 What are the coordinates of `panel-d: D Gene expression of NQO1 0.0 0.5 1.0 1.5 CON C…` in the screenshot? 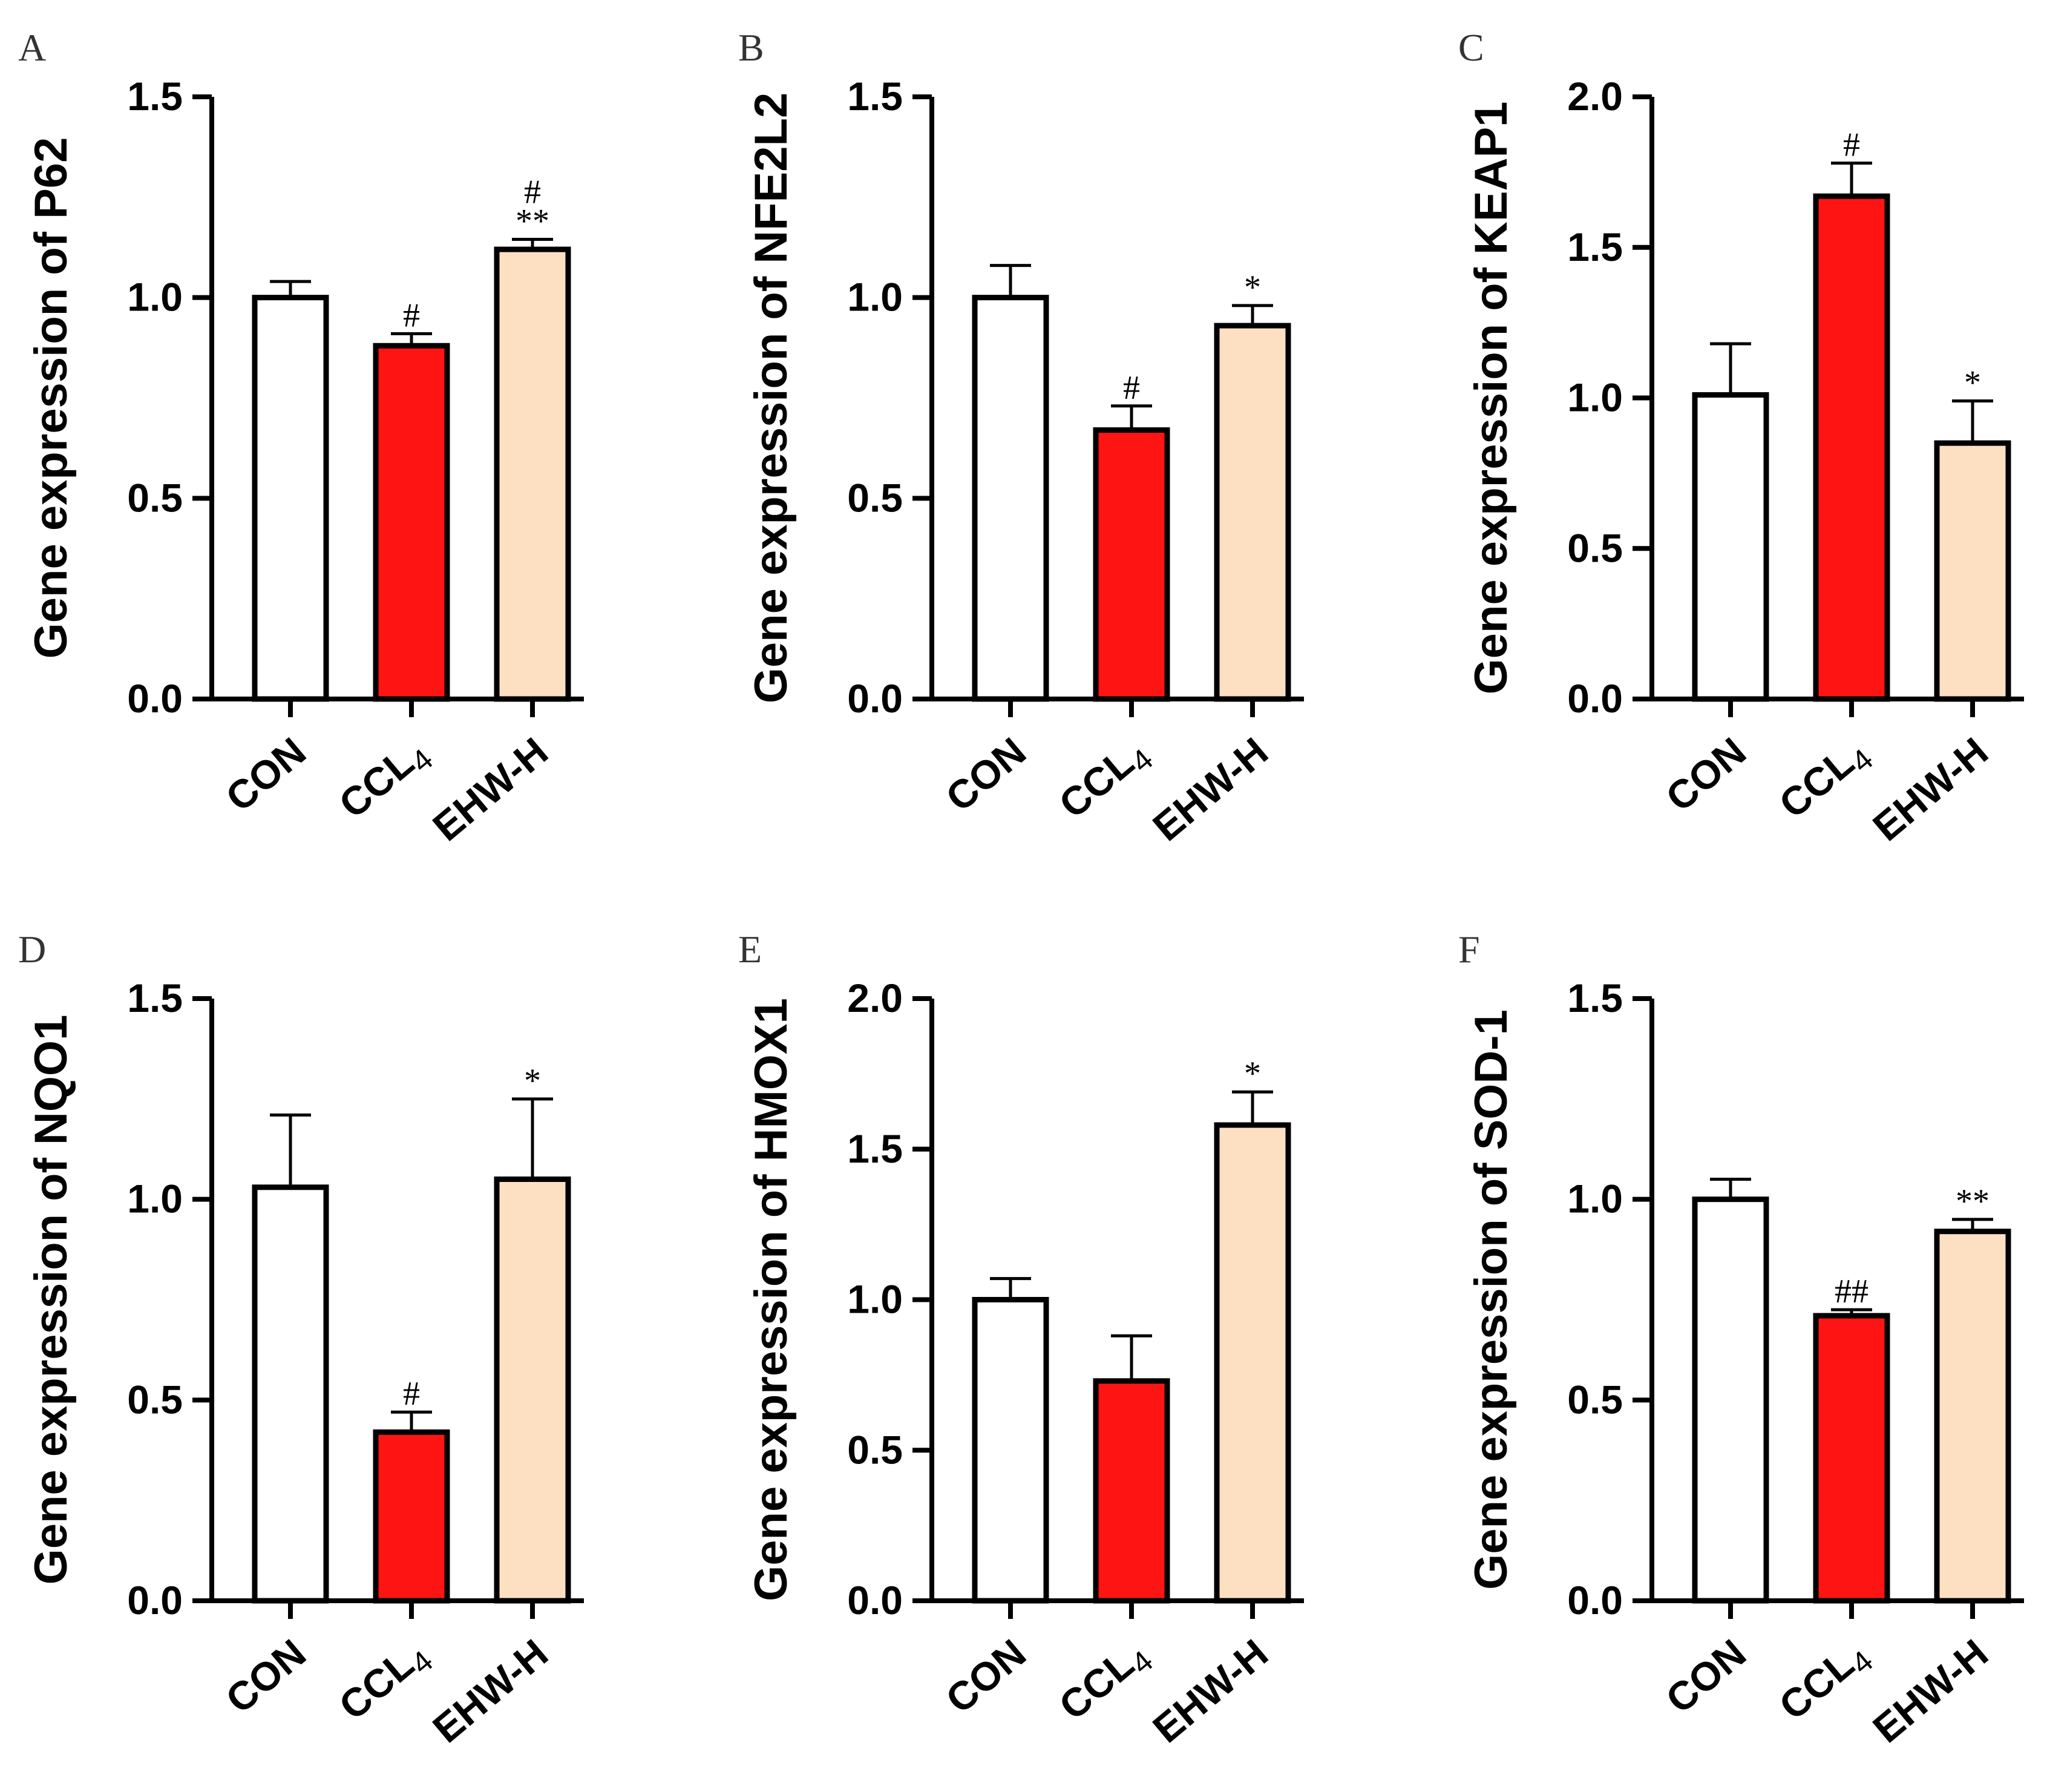 It's located at (301, 1339).